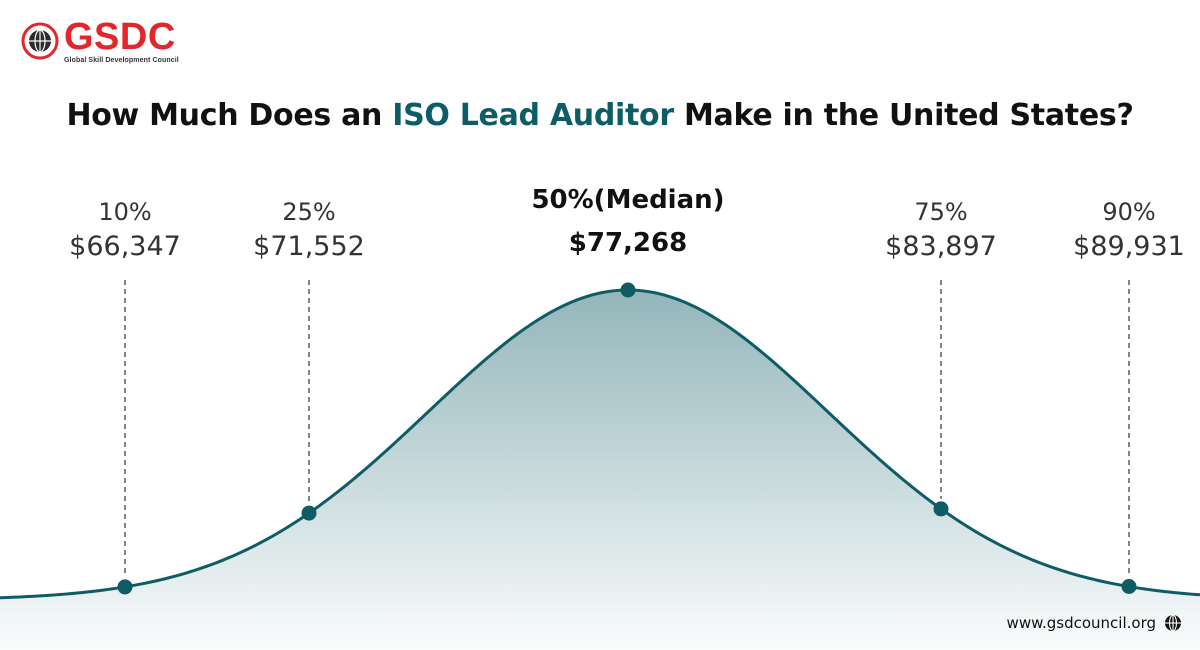 The width and height of the screenshot is (1200, 650). Describe the element at coordinates (1081, 623) in the screenshot. I see `website-url: www.gsdcouncil.org` at that location.